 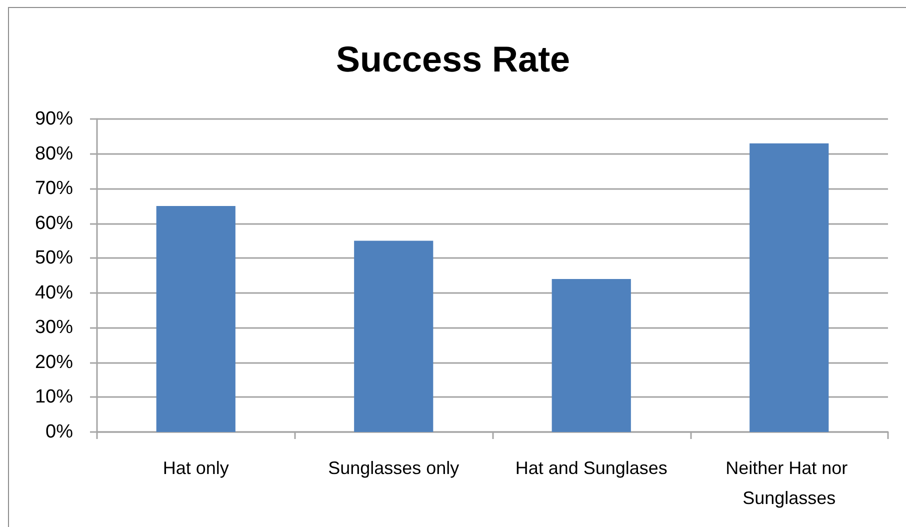 What do you see at coordinates (54, 362) in the screenshot?
I see `y-tick-label: 20%` at bounding box center [54, 362].